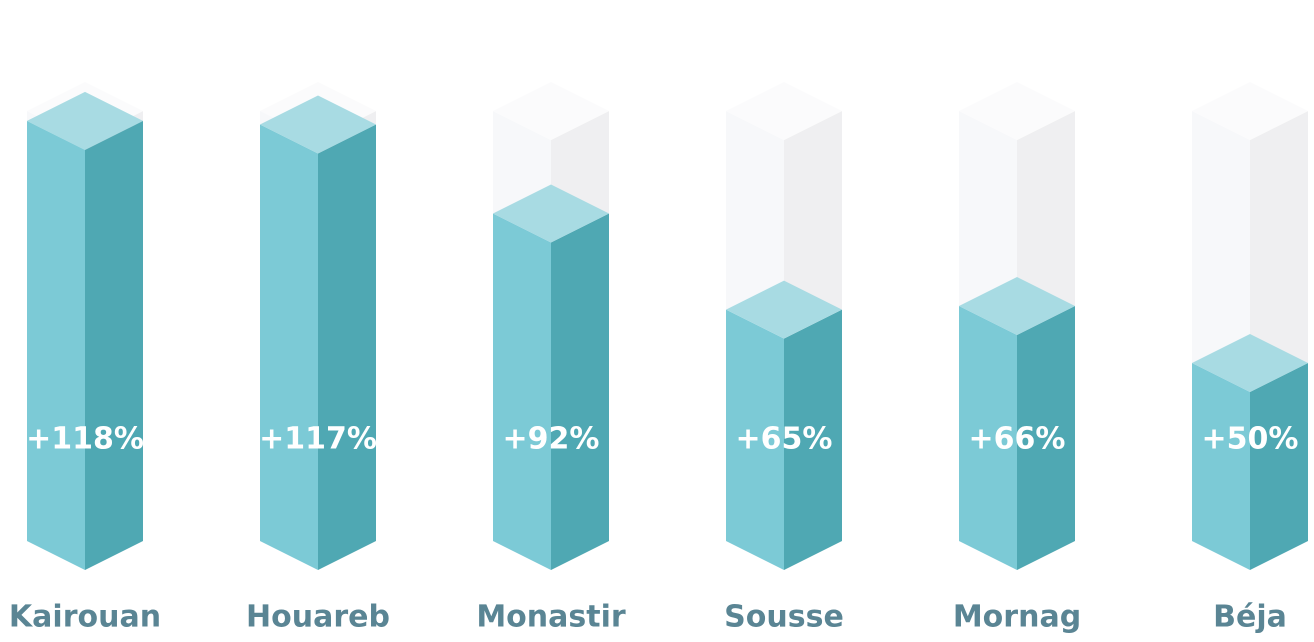 The height and width of the screenshot is (642, 1314). What do you see at coordinates (1250, 439) in the screenshot?
I see `value-label: +50%` at bounding box center [1250, 439].